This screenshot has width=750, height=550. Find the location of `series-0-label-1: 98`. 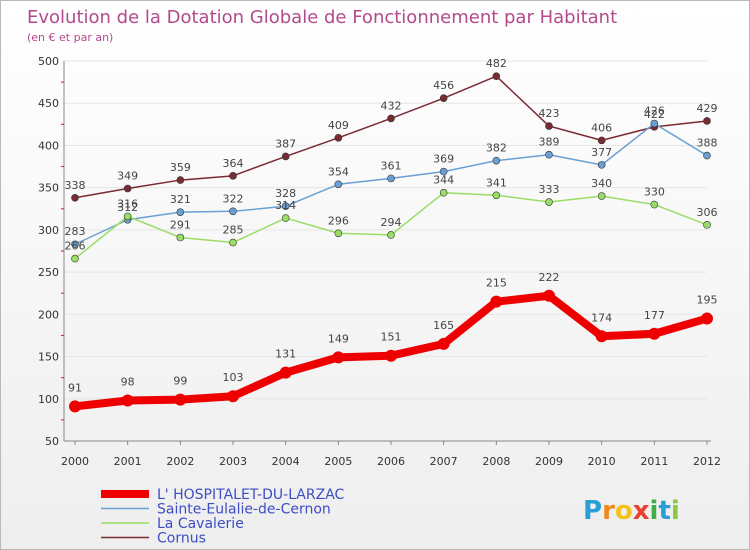

series-0-label-1: 98 is located at coordinates (128, 381).